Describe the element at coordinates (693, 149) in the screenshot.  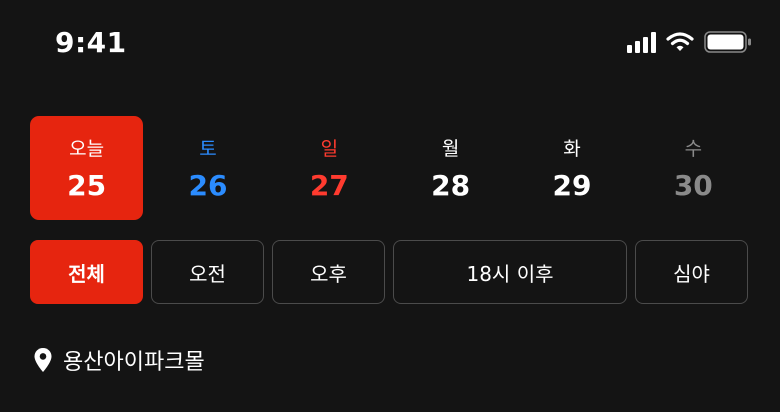
I see `date-weekday-label: 수` at that location.